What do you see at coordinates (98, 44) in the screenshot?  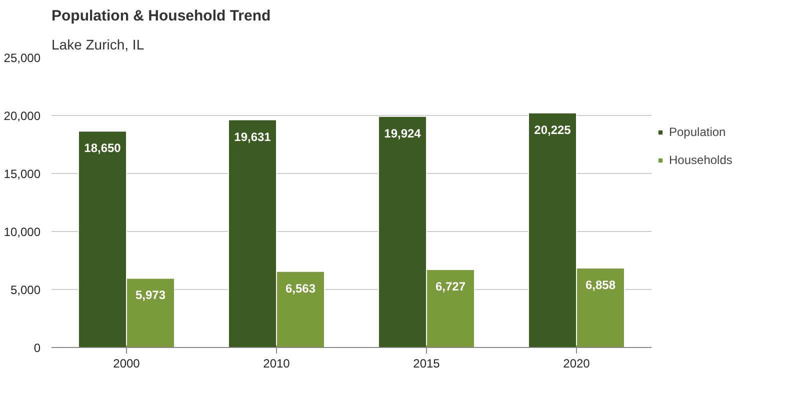 I see `chart-subtitle: Lake Zurich, IL` at bounding box center [98, 44].